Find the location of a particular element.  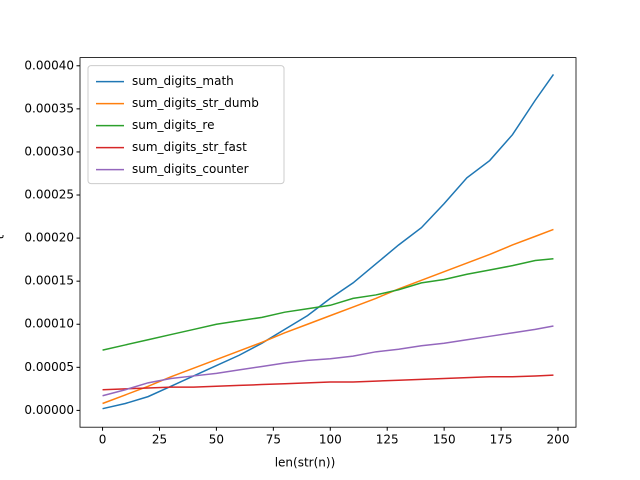

y-tick-label: 0.00030 is located at coordinates (49, 151).